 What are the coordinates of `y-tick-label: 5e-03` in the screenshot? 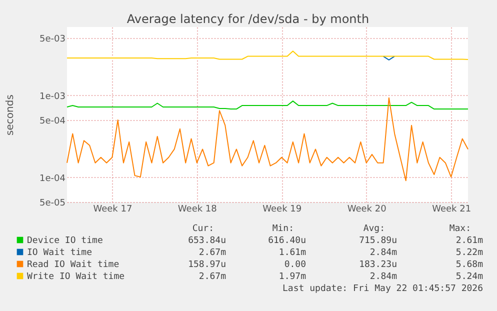 It's located at (53, 39).